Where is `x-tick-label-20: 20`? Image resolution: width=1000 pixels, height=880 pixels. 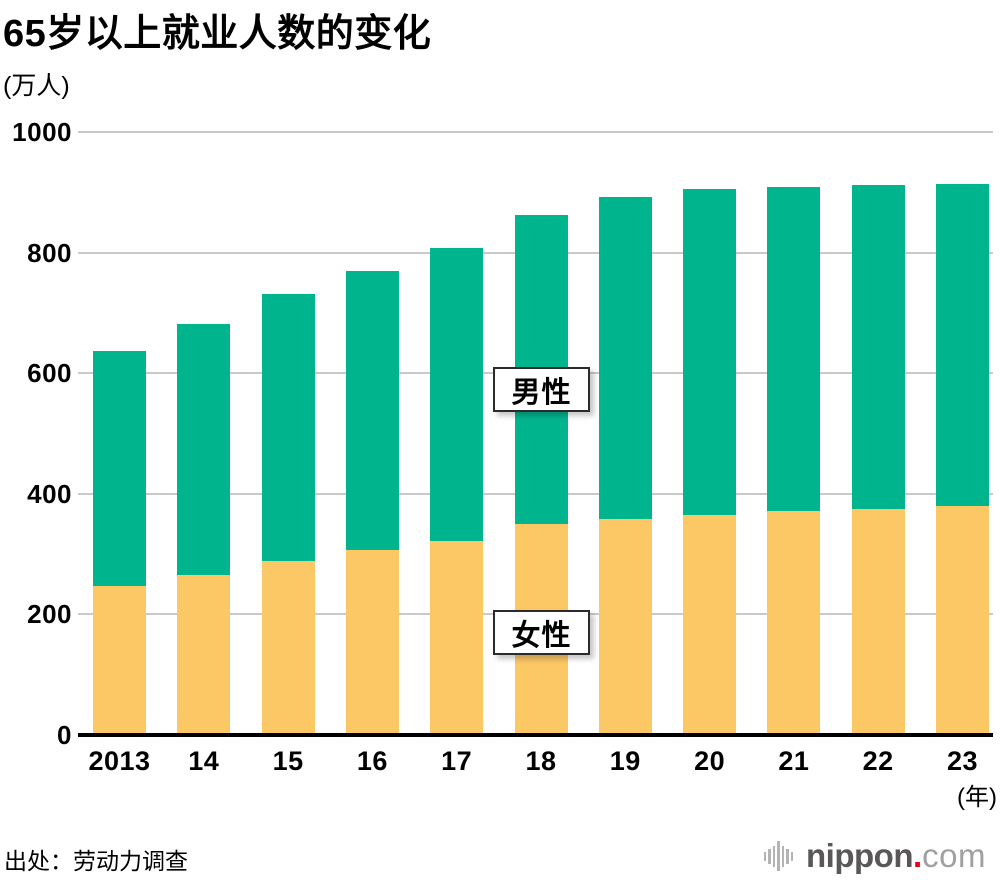 x-tick-label-20: 20 is located at coordinates (710, 761).